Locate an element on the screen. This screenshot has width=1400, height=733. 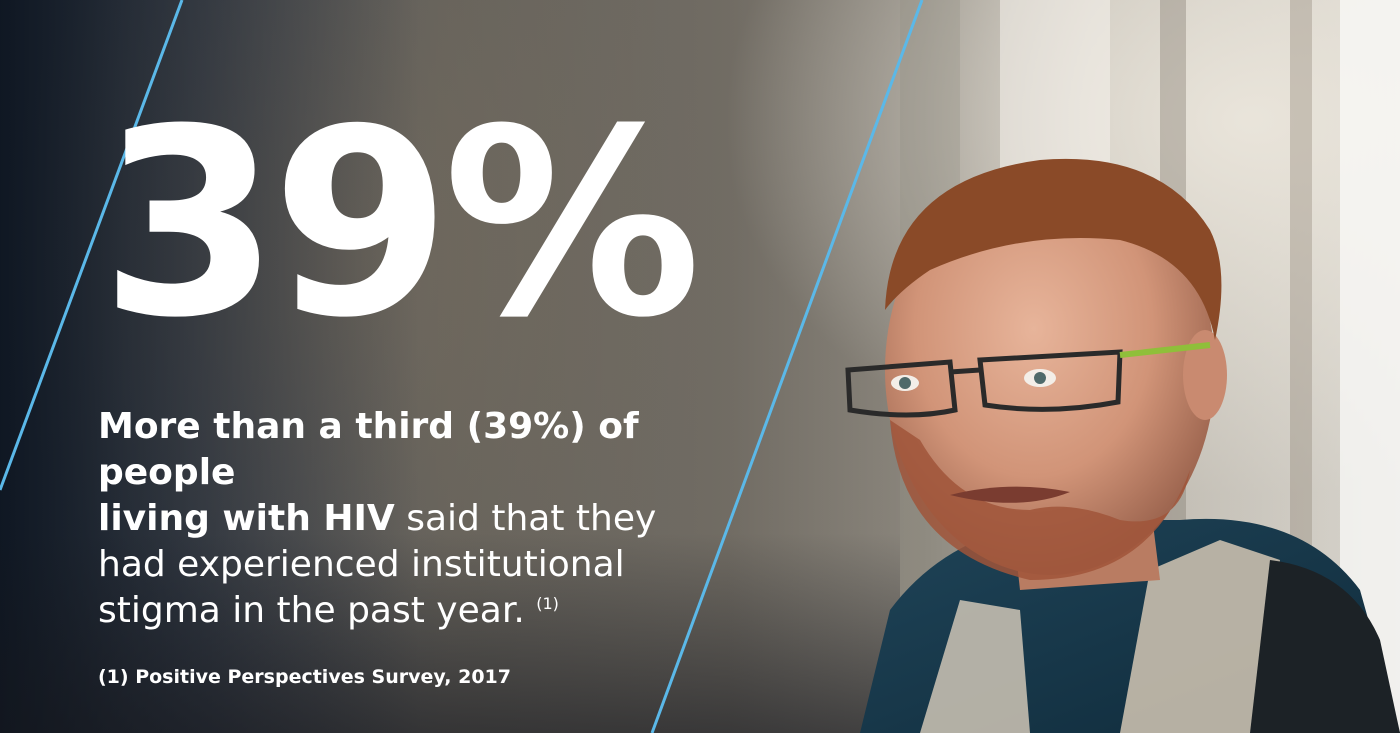
left-accent-line is located at coordinates (92, 245).